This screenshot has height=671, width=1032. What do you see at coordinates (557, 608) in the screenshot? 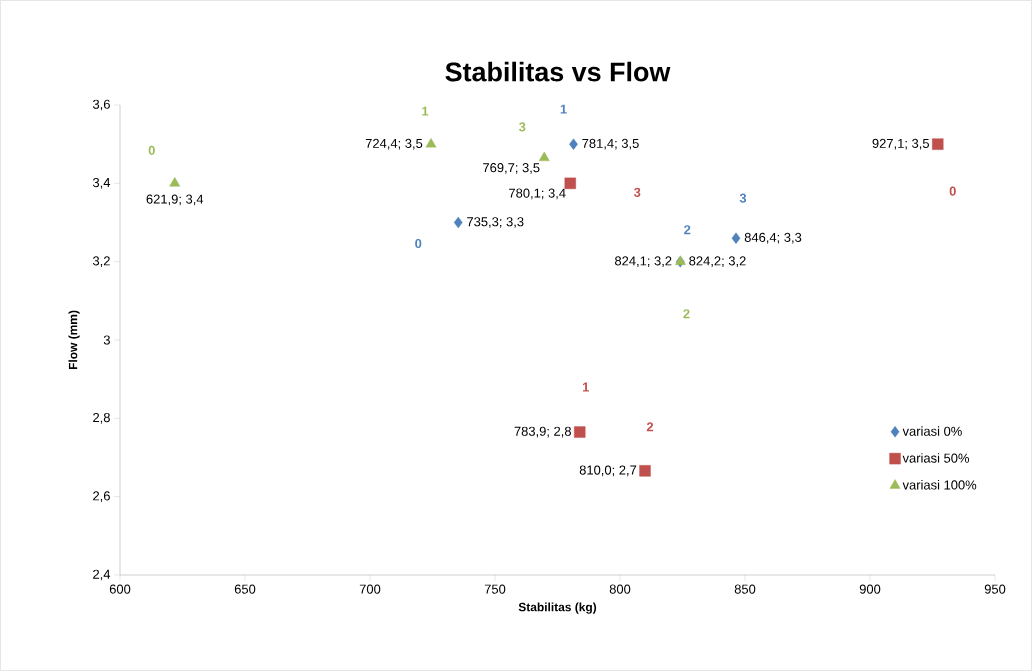
I see `x-axis-title: Stabilitas (kg)` at bounding box center [557, 608].